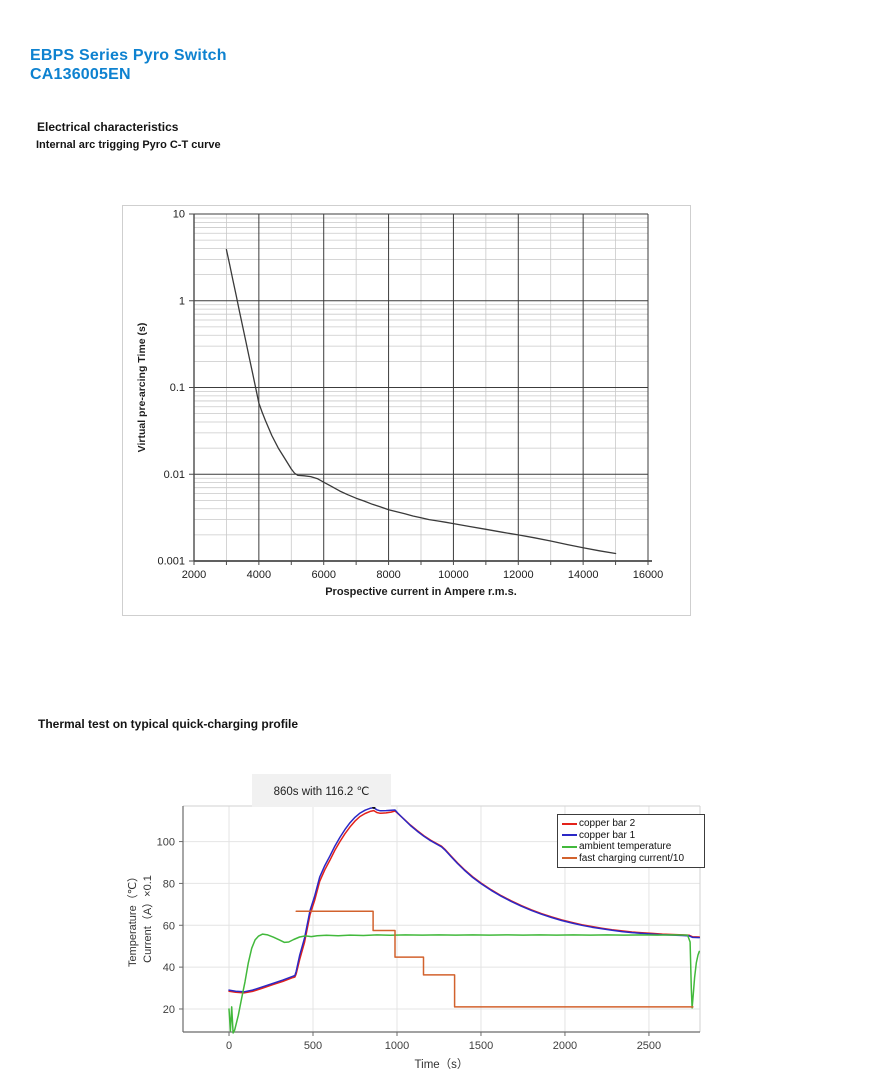 The height and width of the screenshot is (1091, 873). What do you see at coordinates (583, 575) in the screenshot?
I see `svg-text: 14000` at bounding box center [583, 575].